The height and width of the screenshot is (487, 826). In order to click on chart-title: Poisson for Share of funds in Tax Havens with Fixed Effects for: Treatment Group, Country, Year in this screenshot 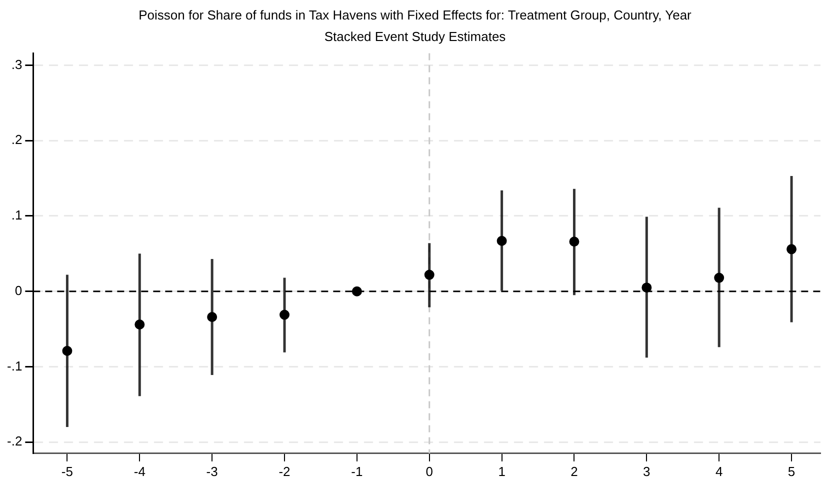, I will do `click(415, 14)`.